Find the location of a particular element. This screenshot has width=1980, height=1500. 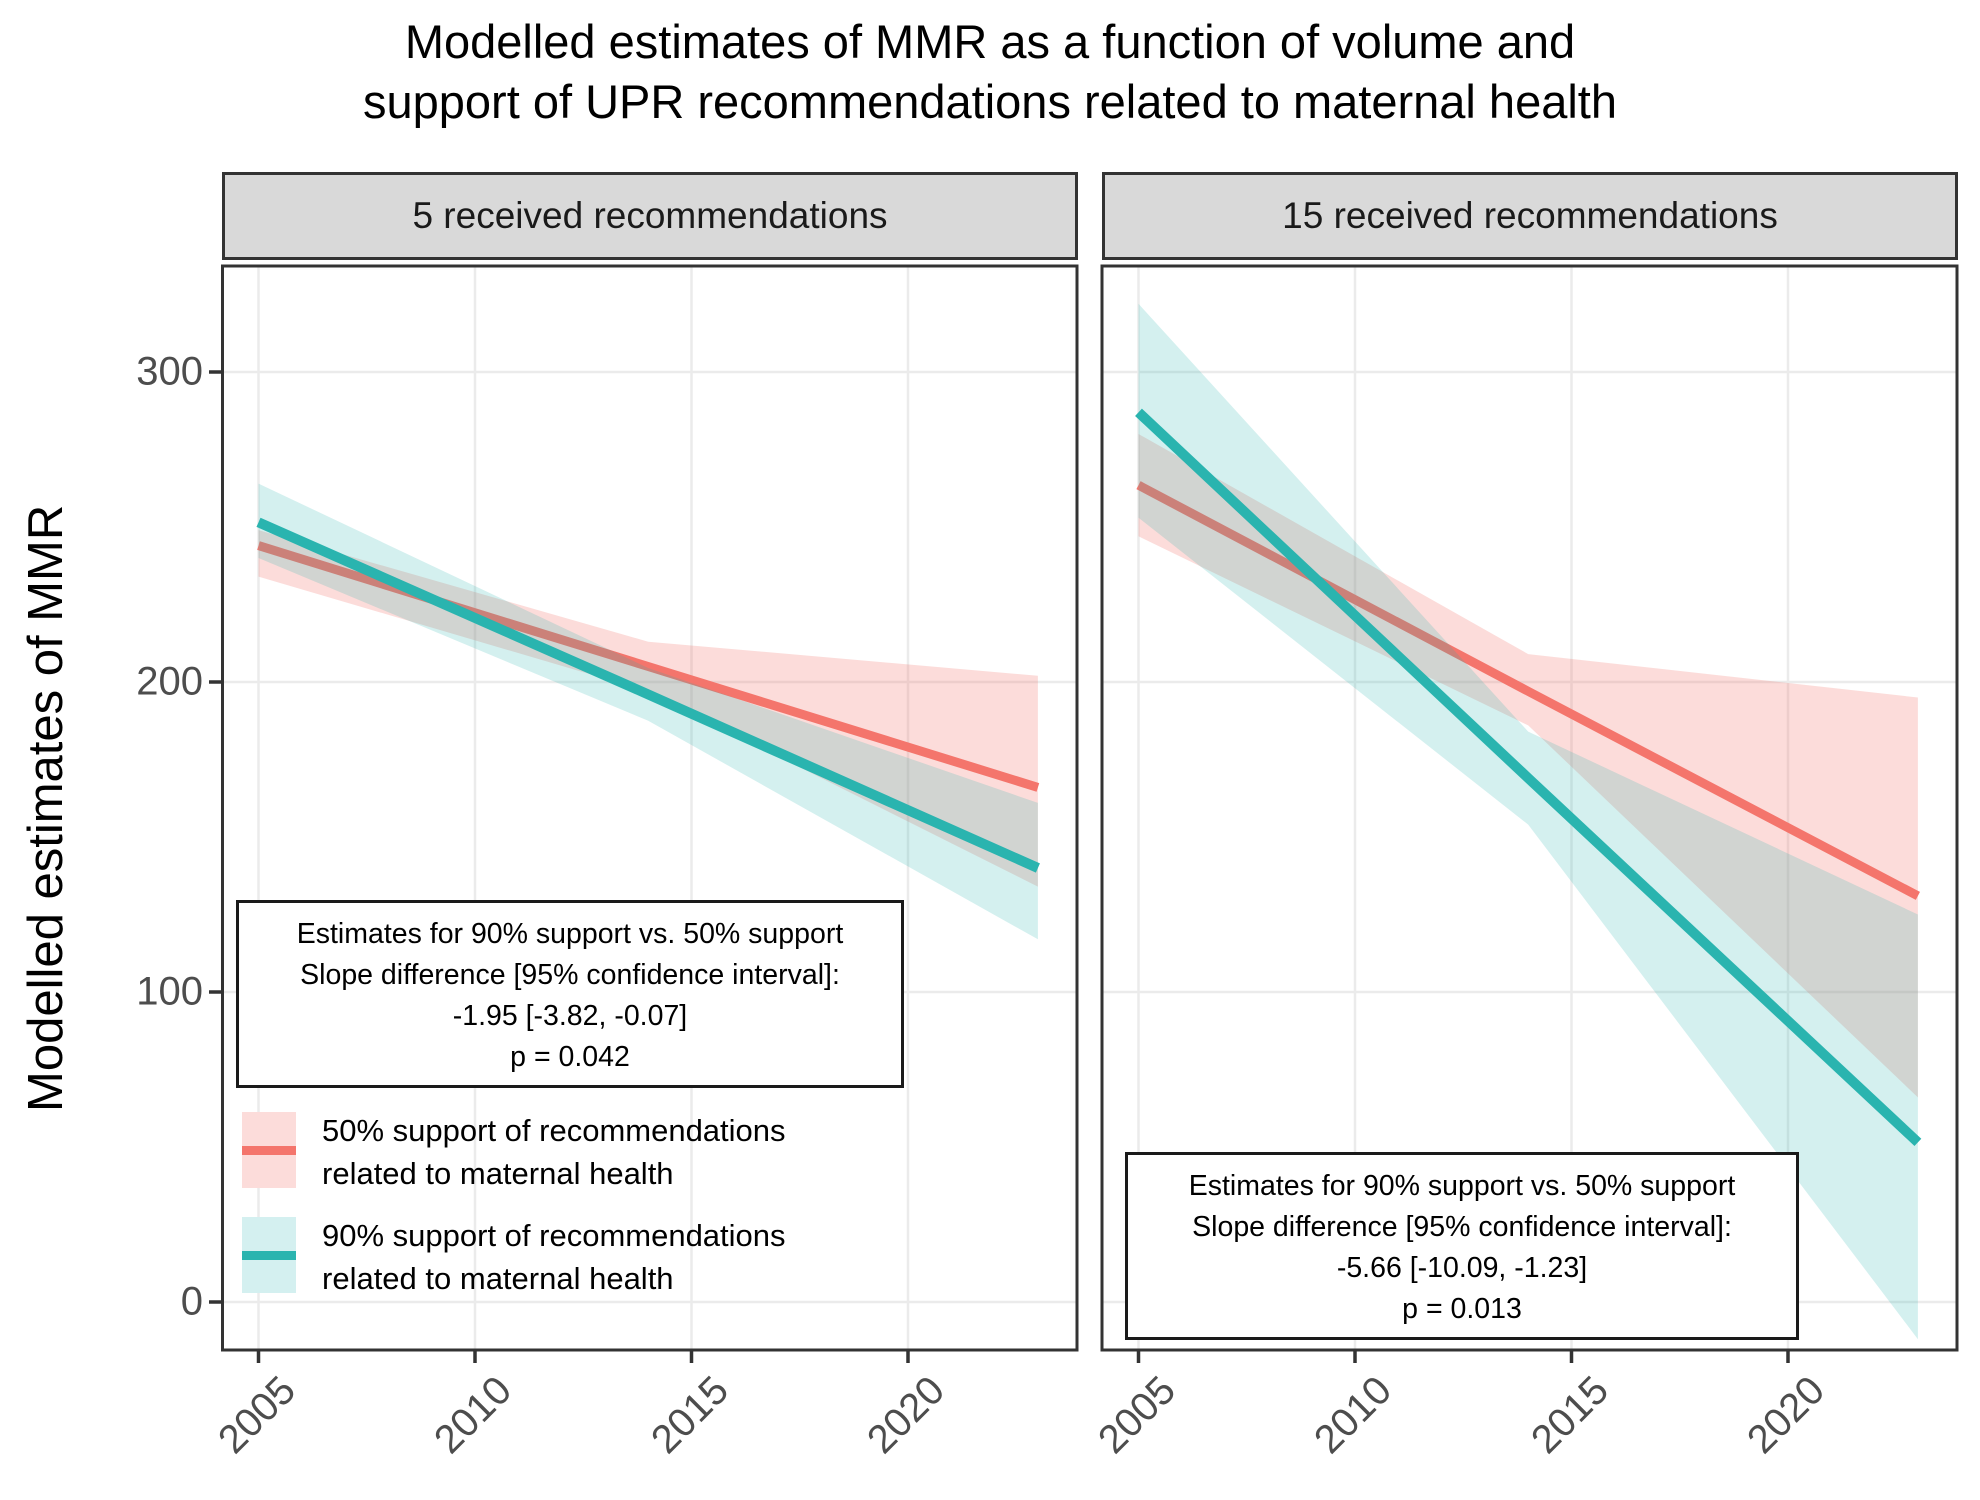

legend-keyline-50-percent is located at coordinates (269, 1150).